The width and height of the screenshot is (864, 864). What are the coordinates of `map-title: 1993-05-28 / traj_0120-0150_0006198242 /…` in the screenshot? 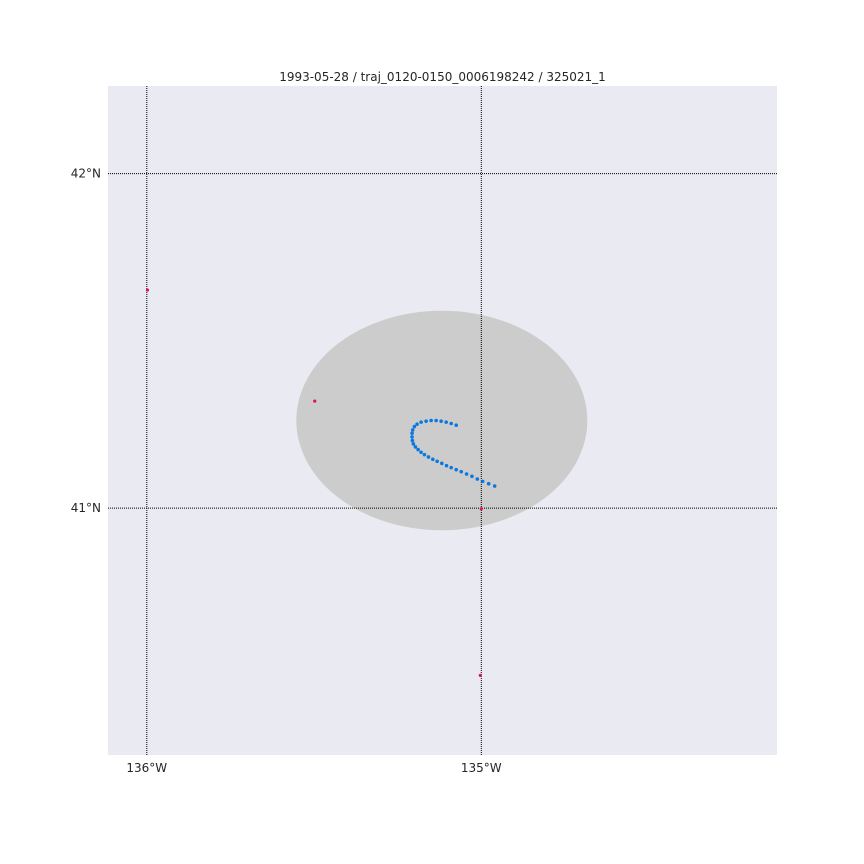 It's located at (442, 77).